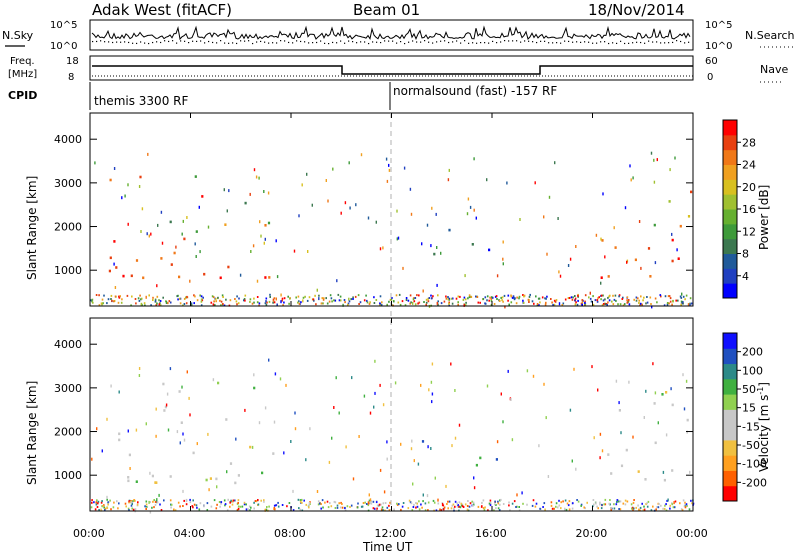  I want to click on power-colorbar-label: Power [dB], so click(764, 217).